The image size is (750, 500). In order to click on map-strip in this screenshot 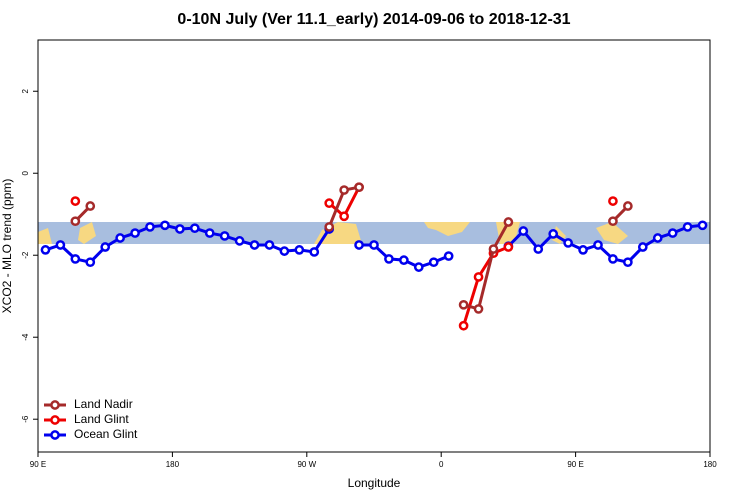, I will do `click(374, 233)`.